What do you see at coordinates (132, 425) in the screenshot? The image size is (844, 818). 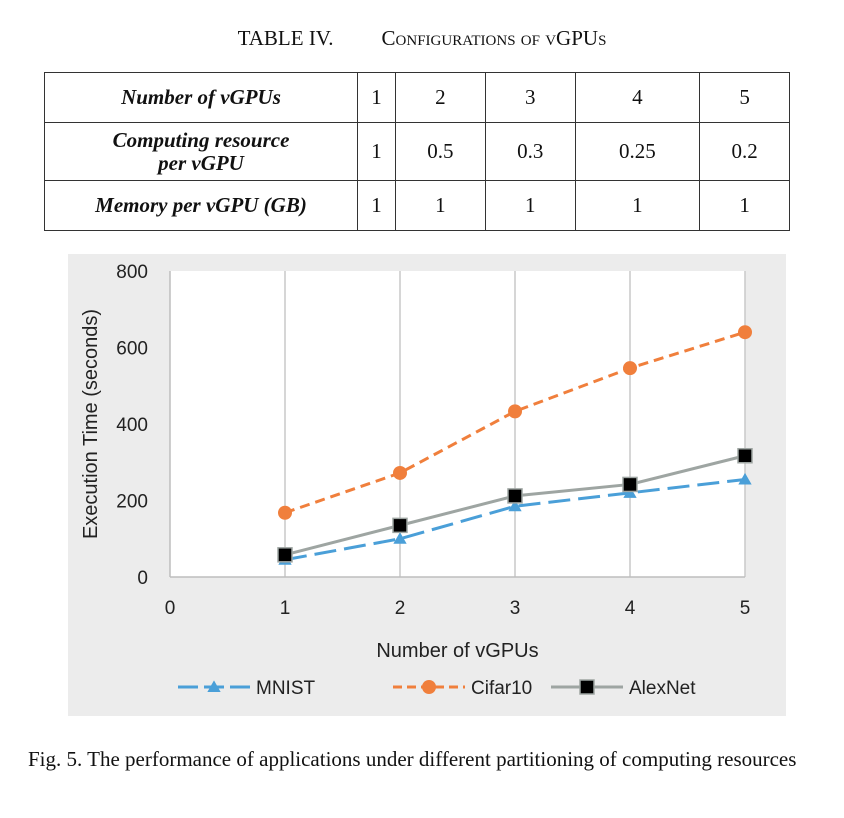 I see `y-tick-label: 400` at bounding box center [132, 425].